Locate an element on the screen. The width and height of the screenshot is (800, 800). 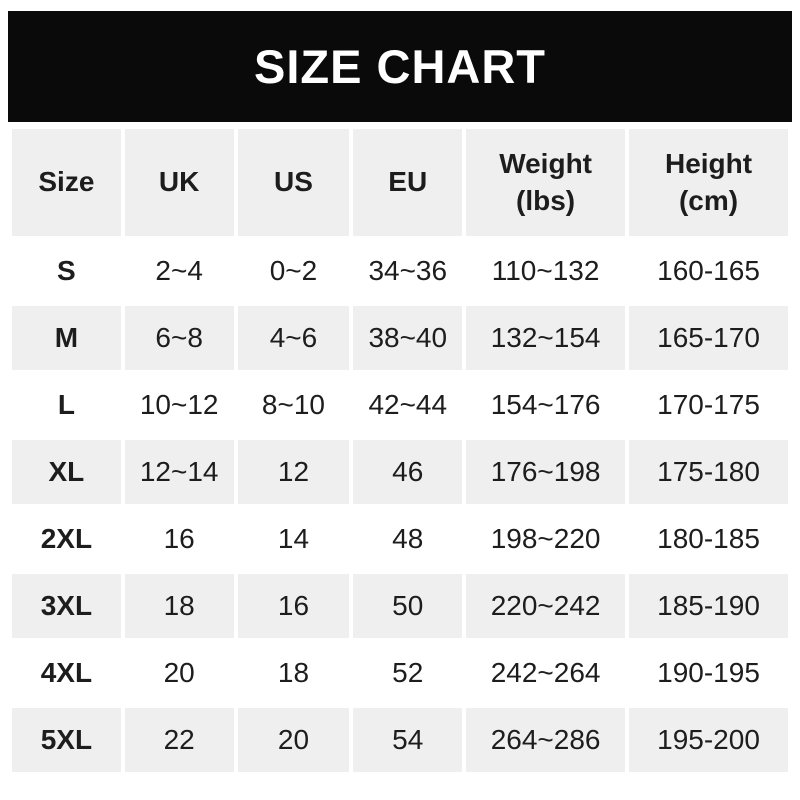
size-label: L is located at coordinates (66, 405).